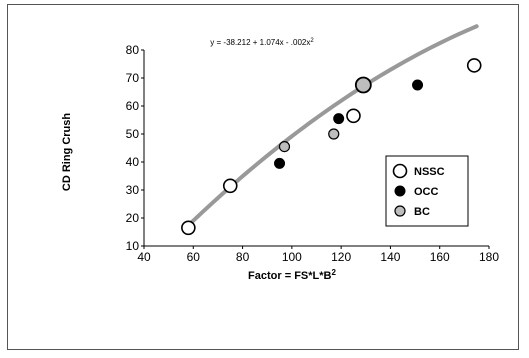  I want to click on y-axis-label: CD Ring Crush, so click(67, 152).